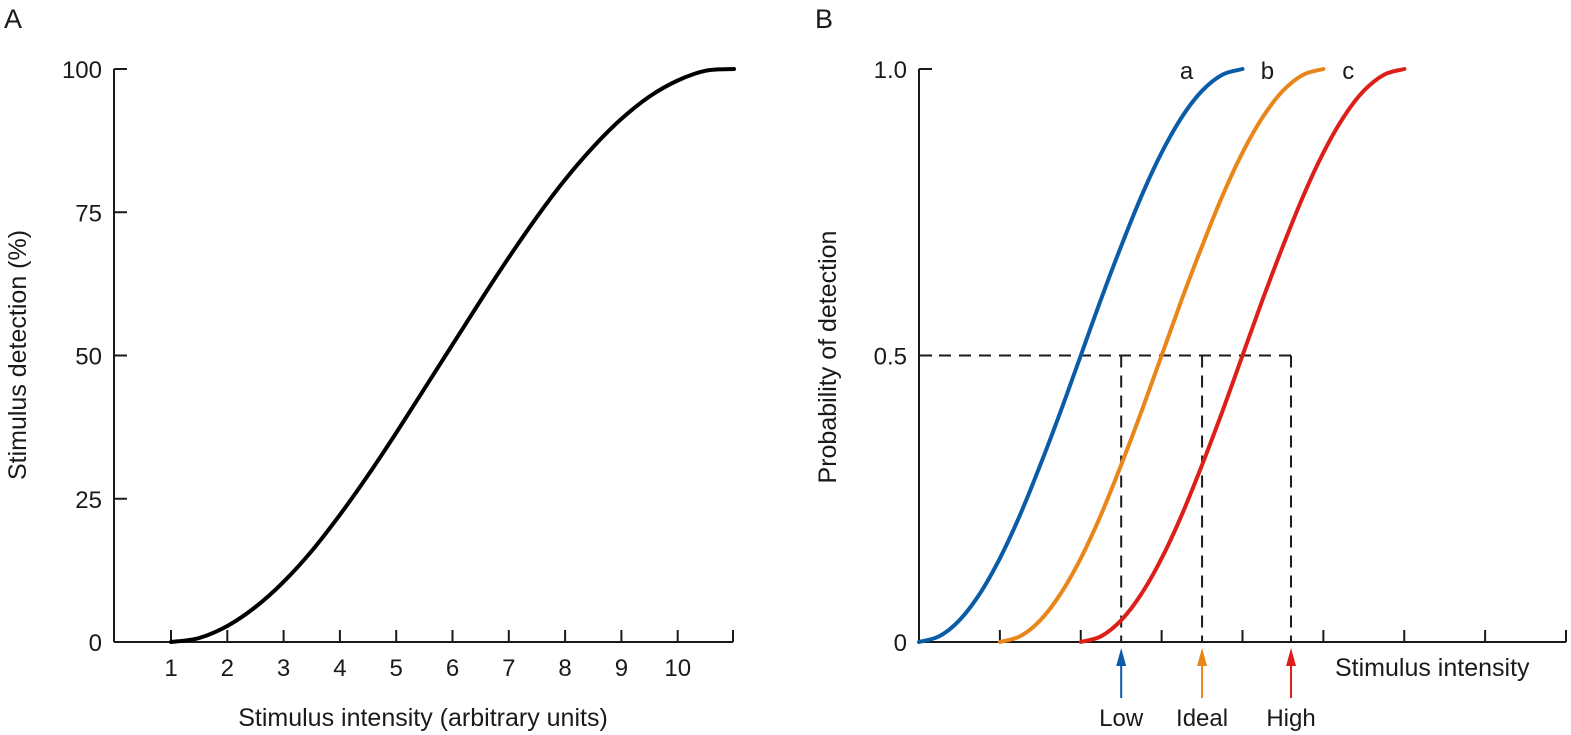 The image size is (1571, 735). Describe the element at coordinates (283, 668) in the screenshot. I see `chart-a-x-tick-label: 3` at that location.